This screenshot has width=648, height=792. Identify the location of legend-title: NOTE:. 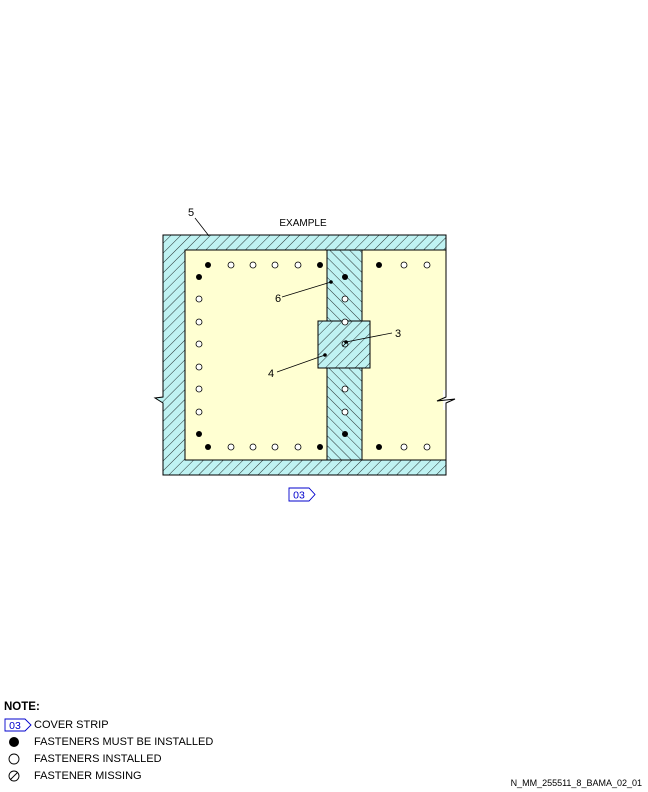
(108, 707).